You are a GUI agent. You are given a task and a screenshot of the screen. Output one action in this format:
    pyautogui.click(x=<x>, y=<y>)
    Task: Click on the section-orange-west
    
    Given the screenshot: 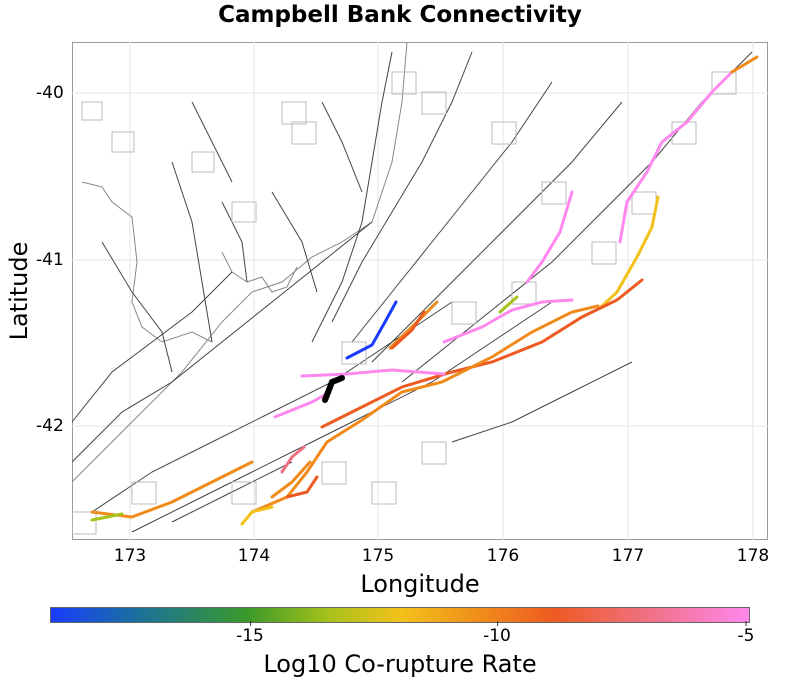 What is the action you would take?
    pyautogui.click(x=172, y=489)
    